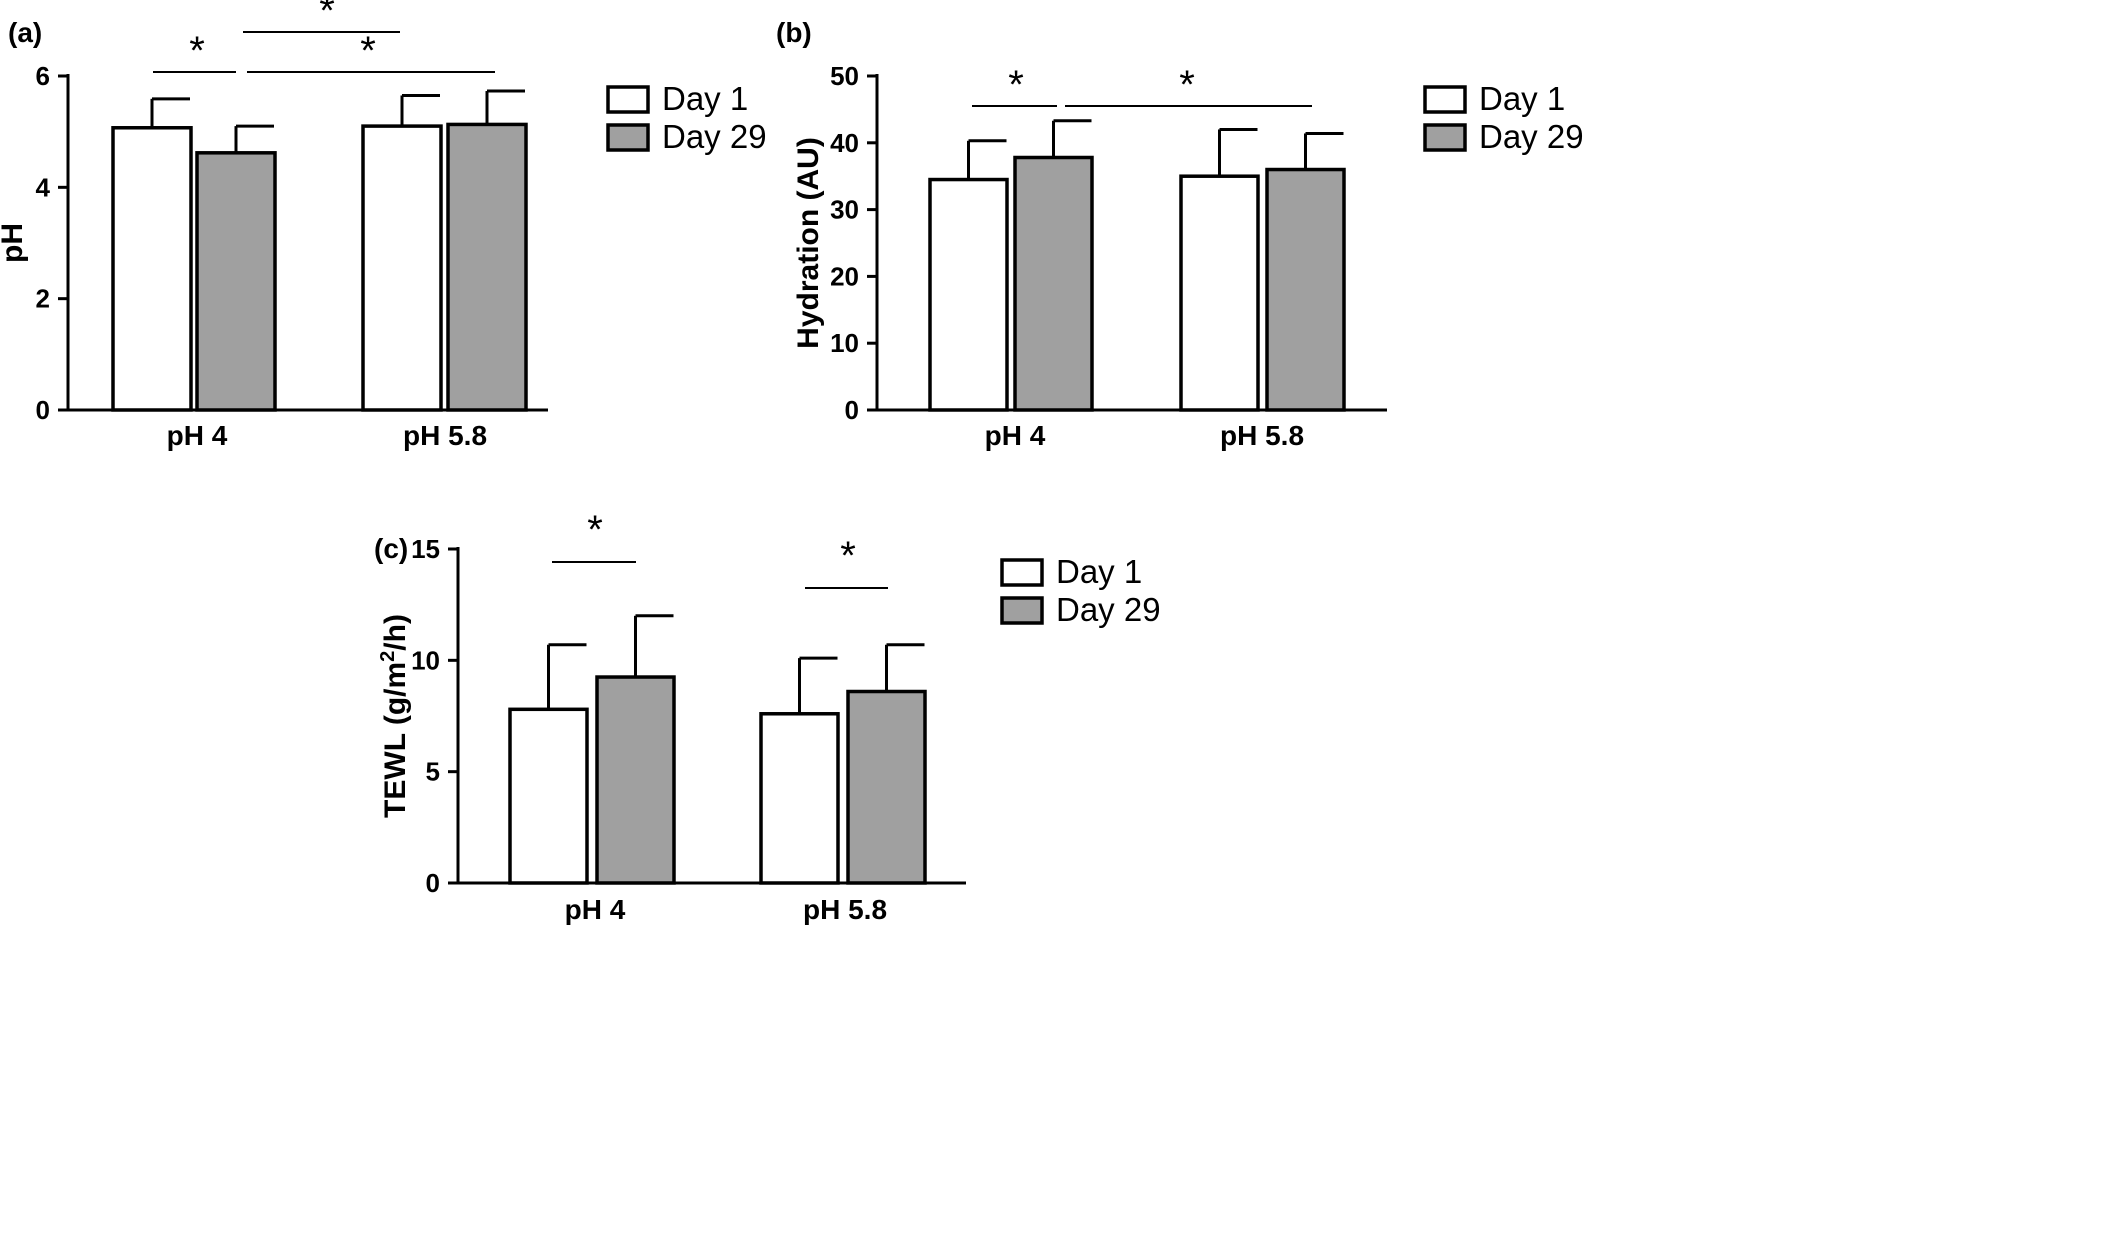  Describe the element at coordinates (25, 32) in the screenshot. I see `panel-label: (a)` at that location.